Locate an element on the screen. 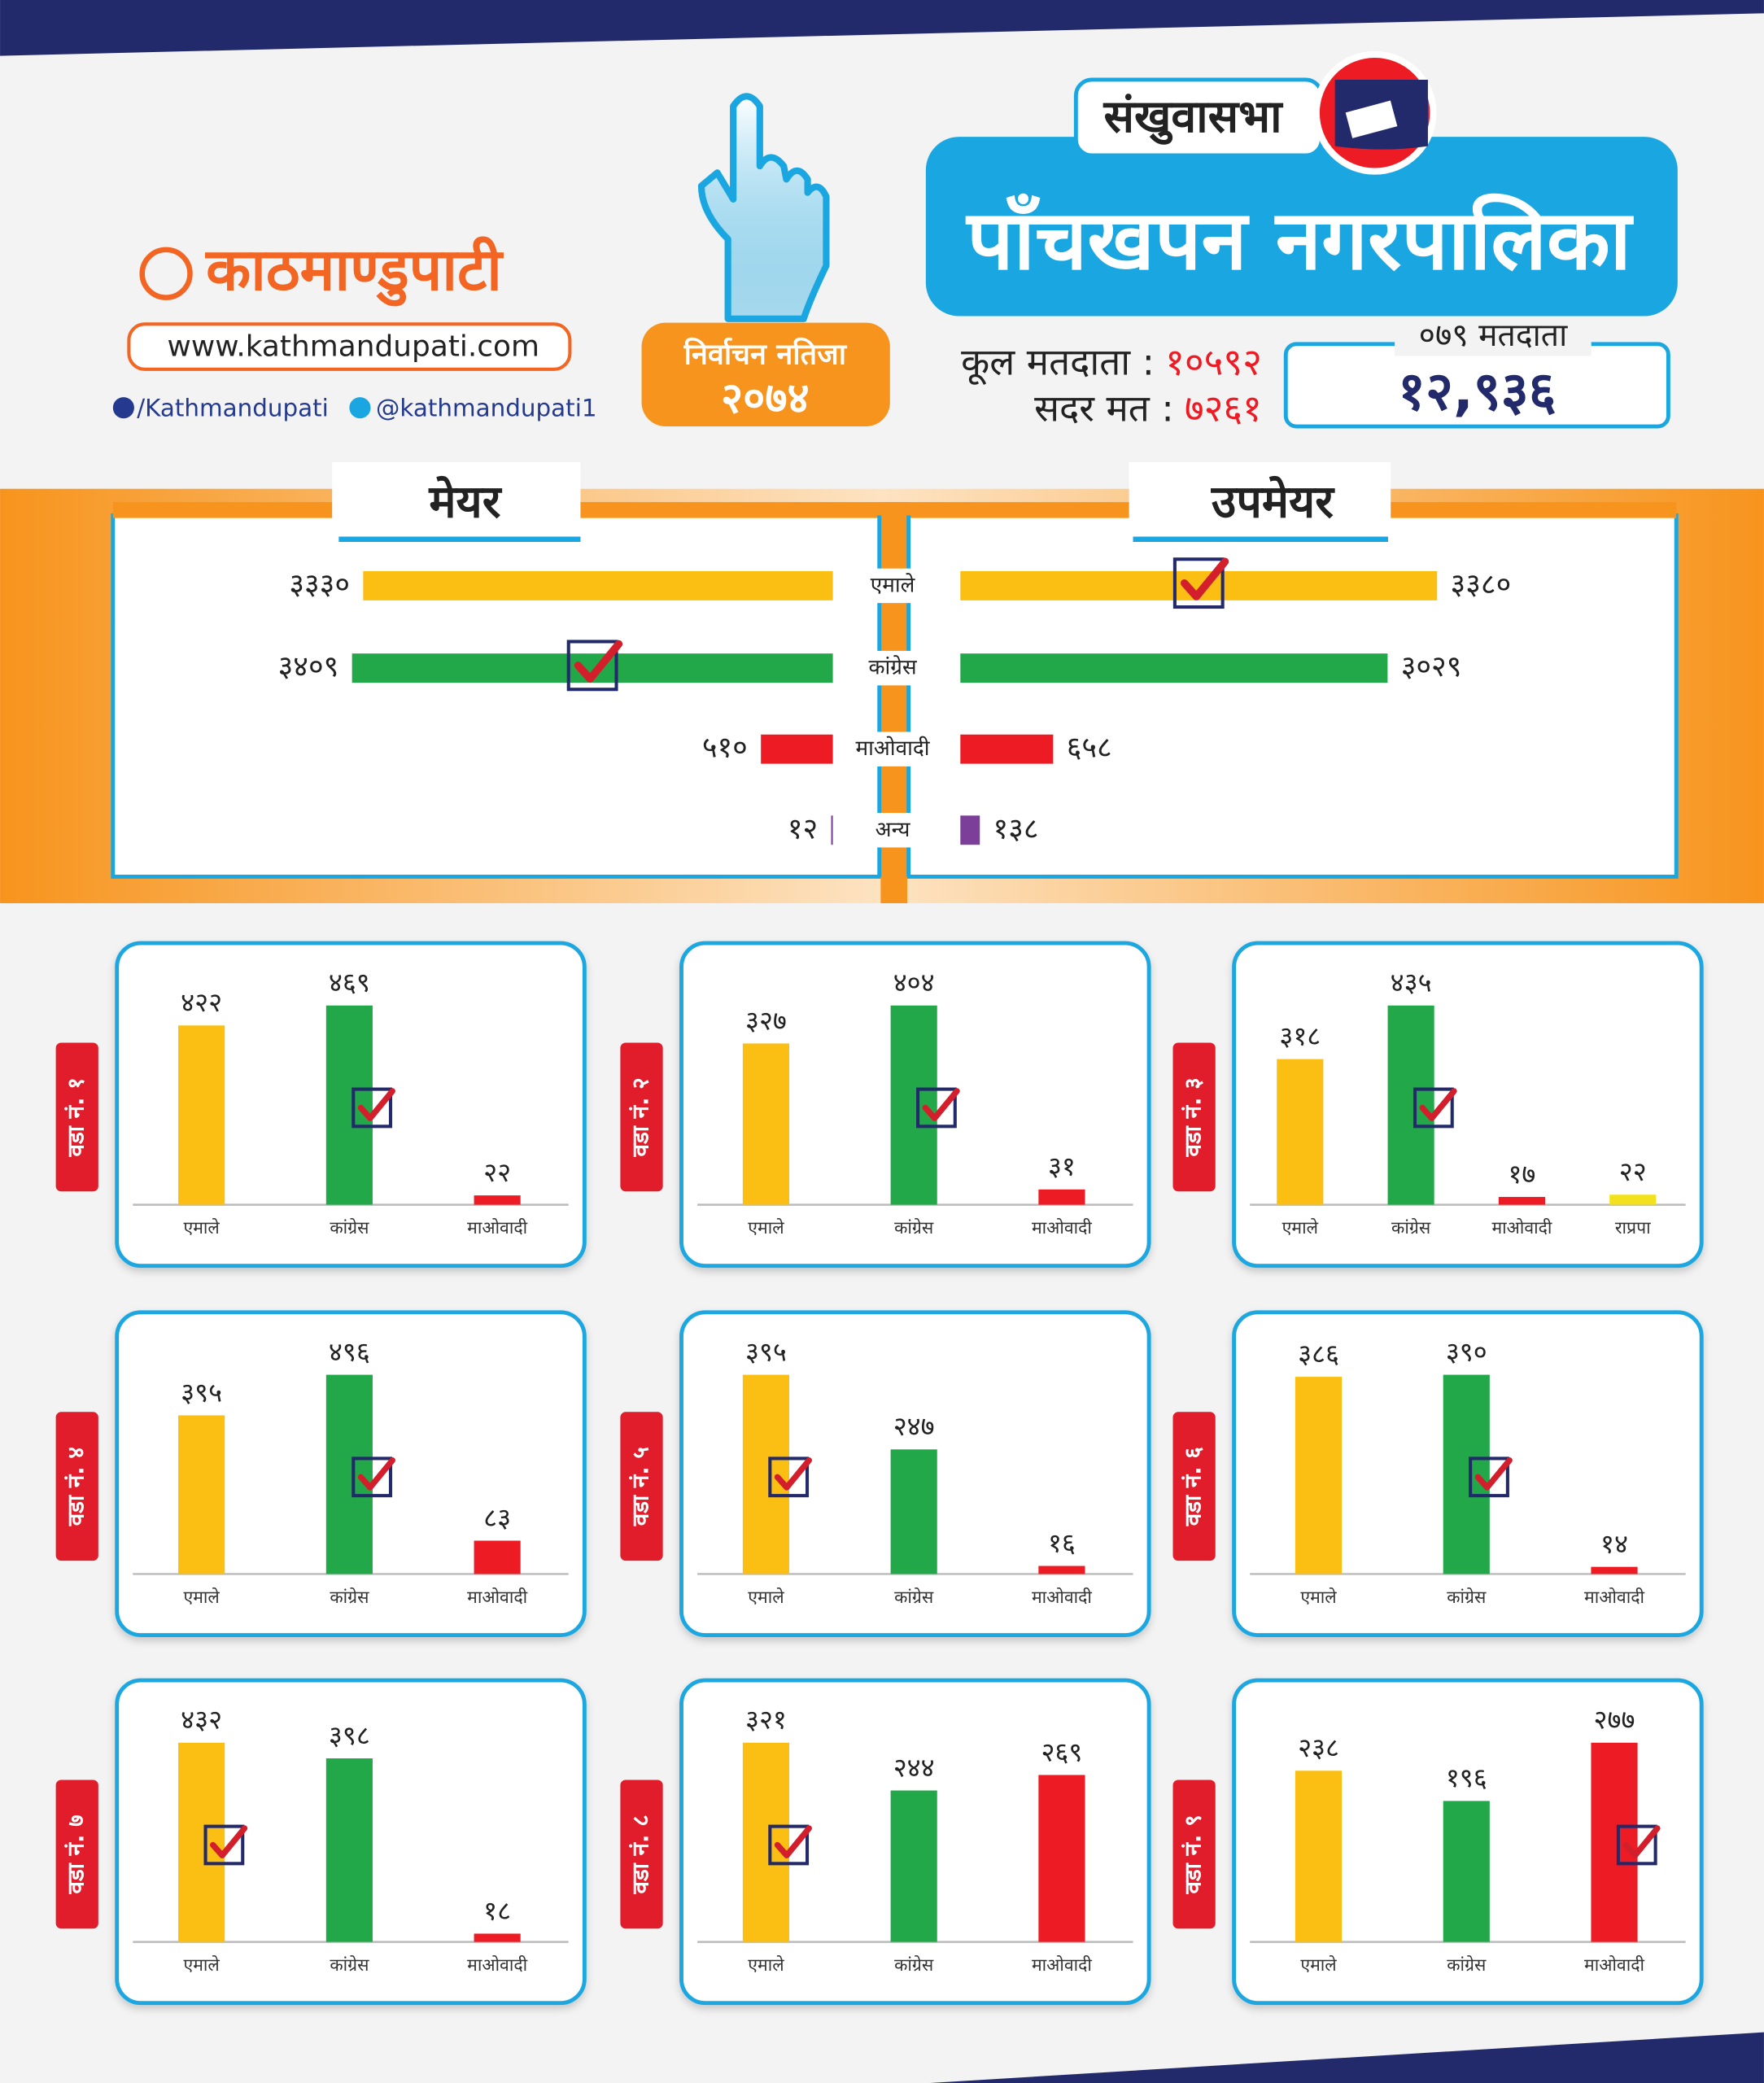 Image resolution: width=1764 pixels, height=2083 pixels. valid-votes: ७२६१ is located at coordinates (1223, 408).